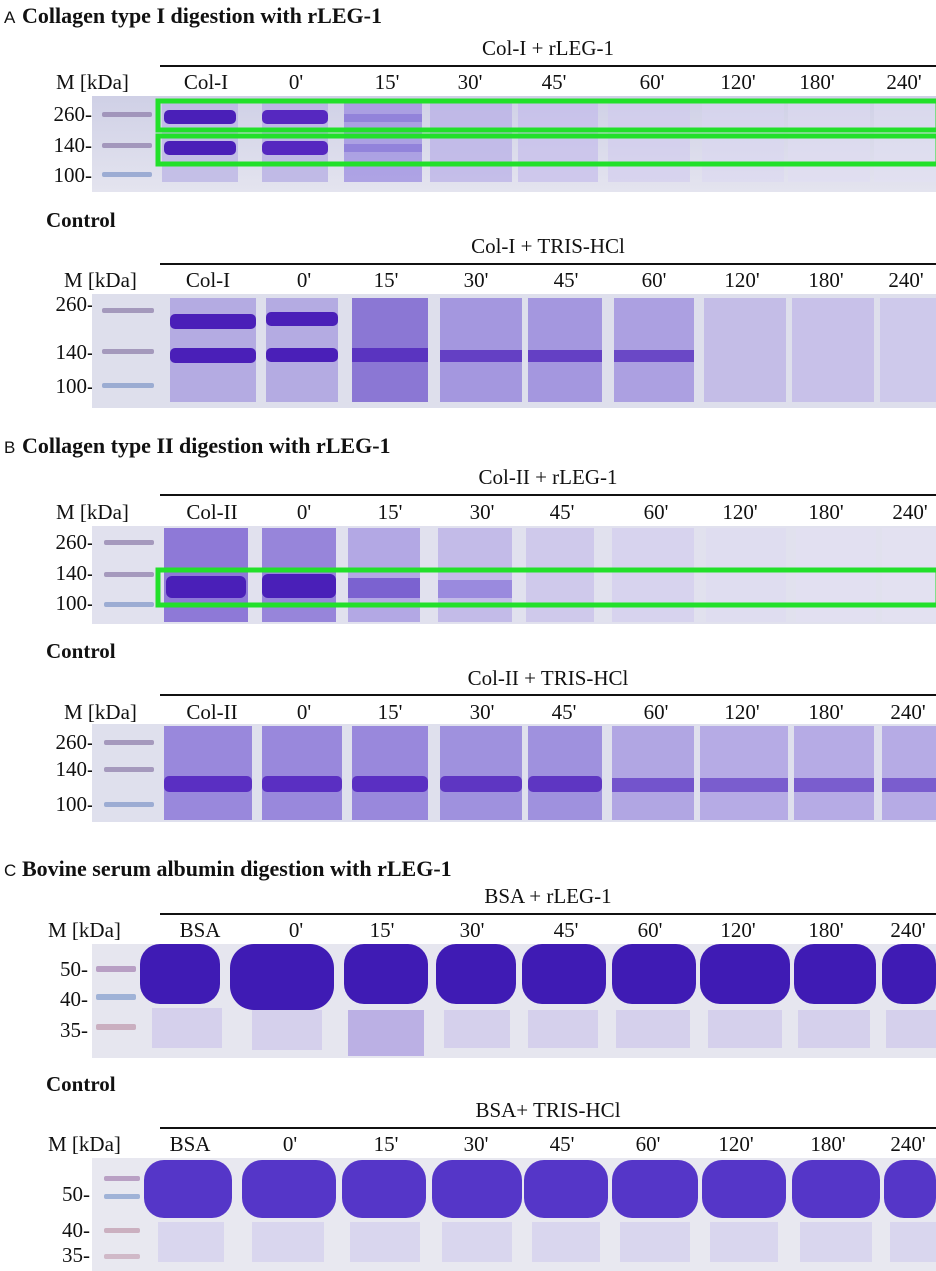  I want to click on panel-c-control-label: Control, so click(81, 1084).